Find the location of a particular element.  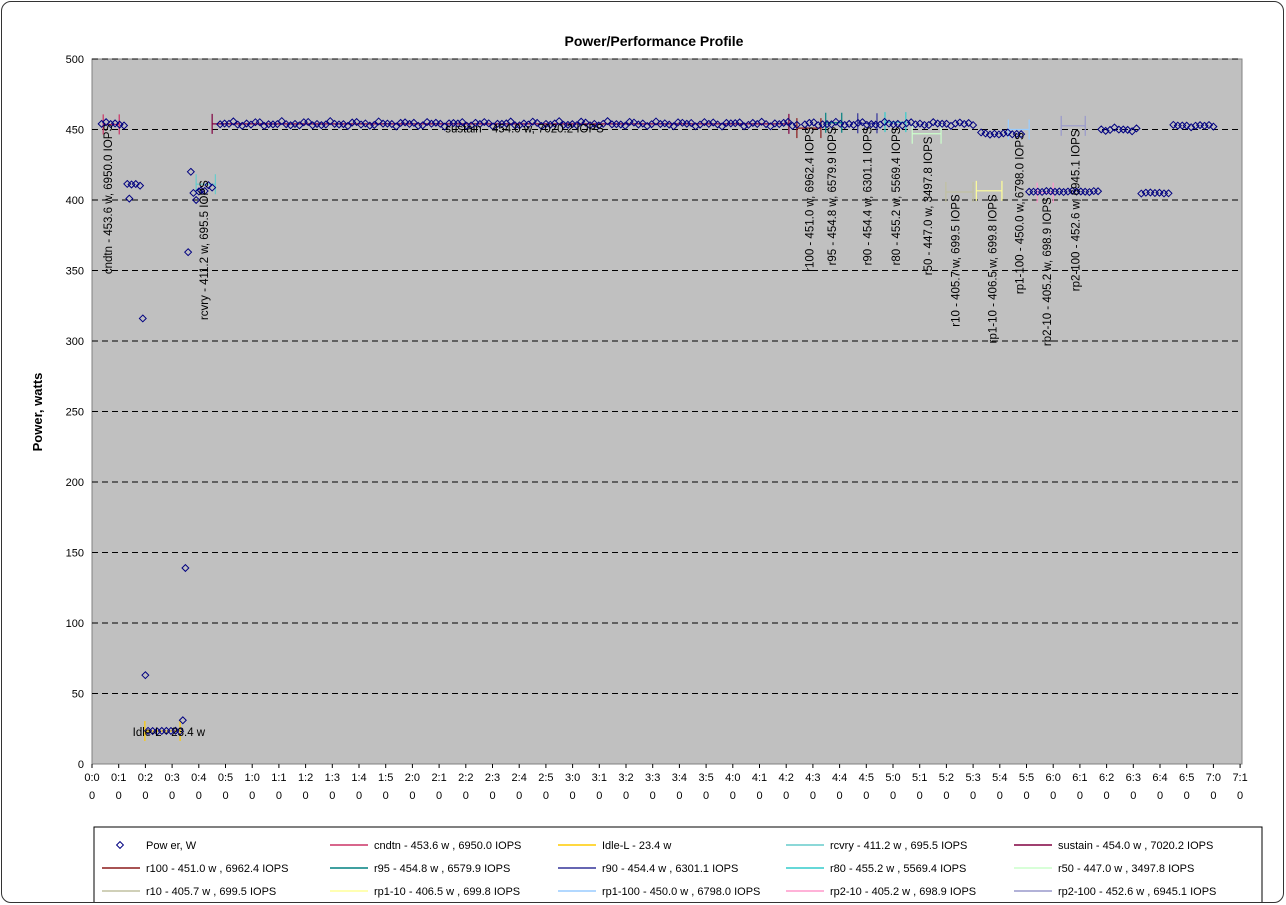

legend-label: sustain - 454.0 w , 7020.2 IOPS is located at coordinates (1135, 846).